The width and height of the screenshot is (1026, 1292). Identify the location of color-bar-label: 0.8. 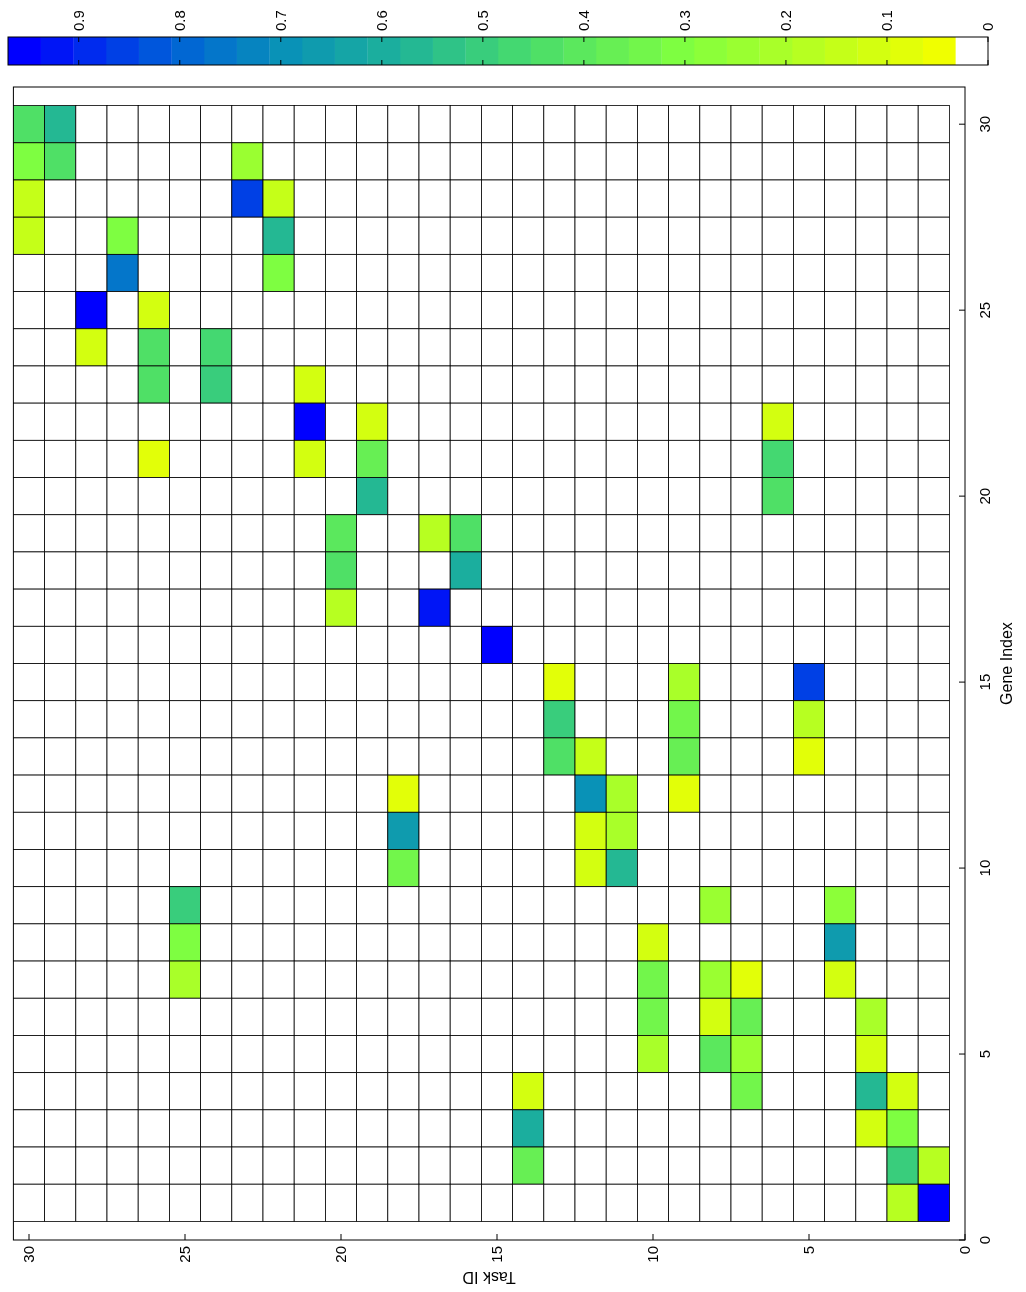
(179, 20).